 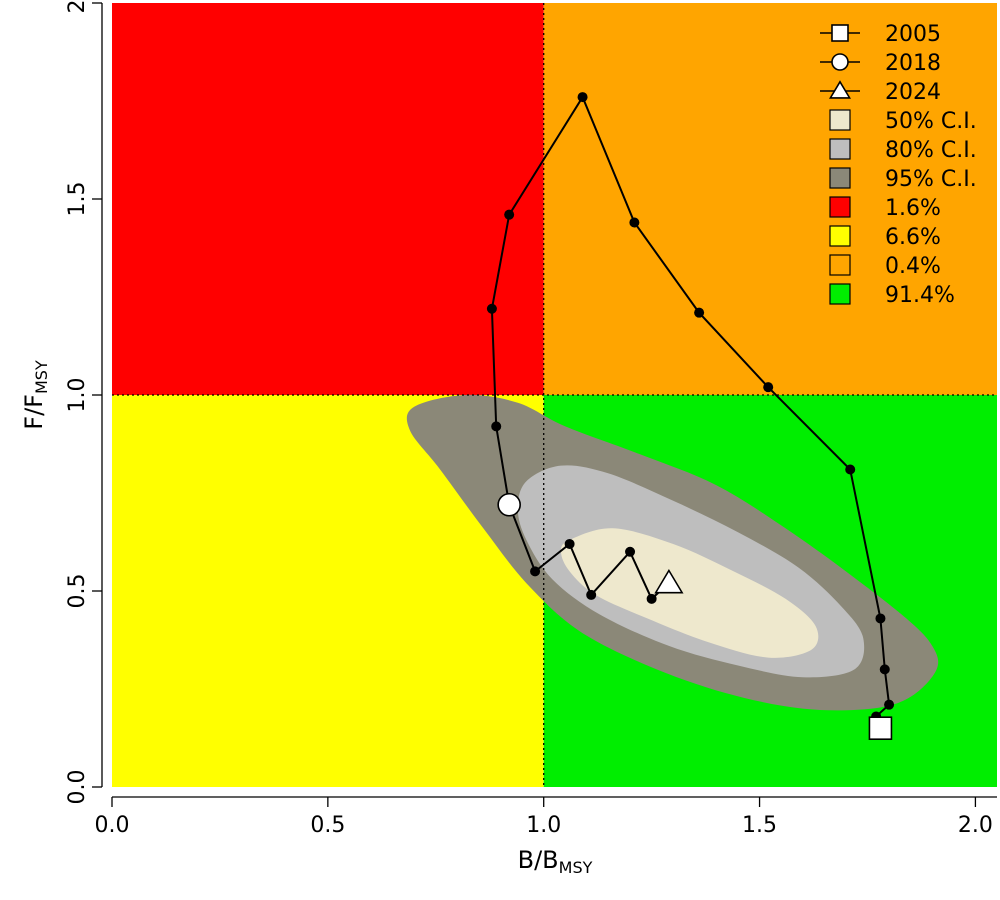 What do you see at coordinates (576, 867) in the screenshot?
I see `x-axis-title-sub: MSY` at bounding box center [576, 867].